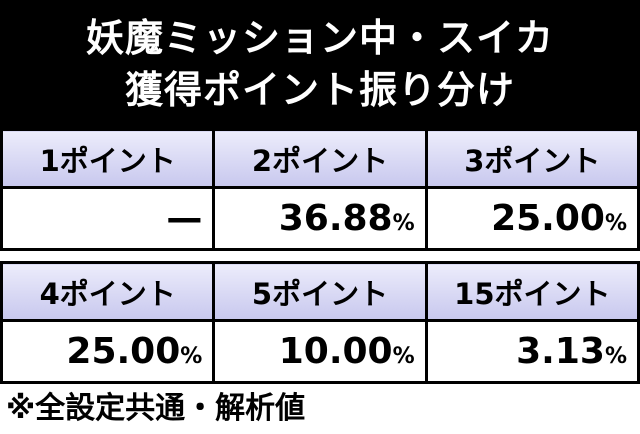 This screenshot has width=640, height=434. I want to click on value-number: 10.00, so click(335, 351).